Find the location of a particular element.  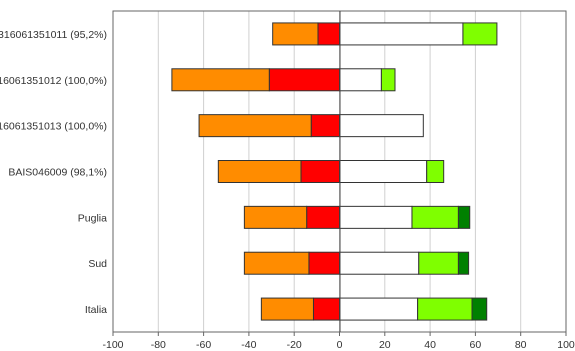

category-label: 316061351011 (95,2%) is located at coordinates (53, 35).